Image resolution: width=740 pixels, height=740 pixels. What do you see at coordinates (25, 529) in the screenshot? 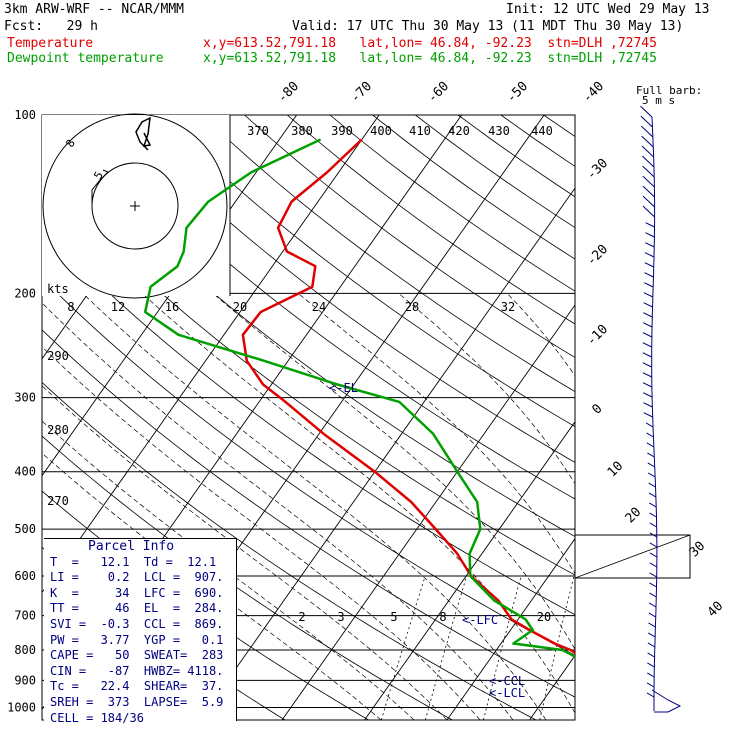
I see `pressure-tick-label: 500` at bounding box center [25, 529].